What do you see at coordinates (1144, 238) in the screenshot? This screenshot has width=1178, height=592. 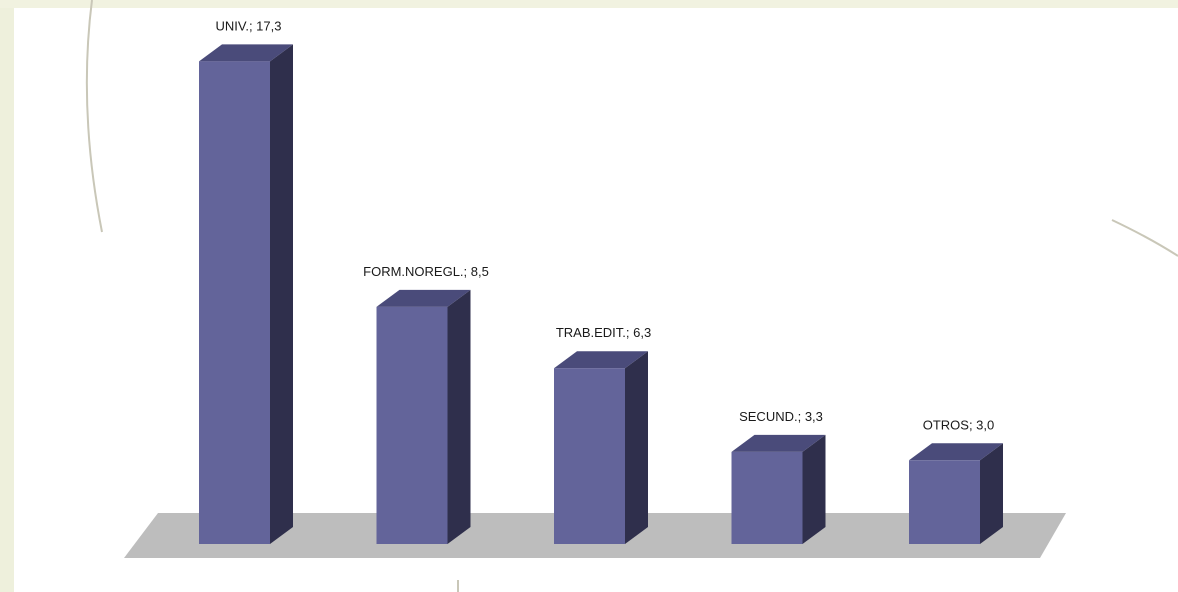 I see `decor-curve-right` at bounding box center [1144, 238].